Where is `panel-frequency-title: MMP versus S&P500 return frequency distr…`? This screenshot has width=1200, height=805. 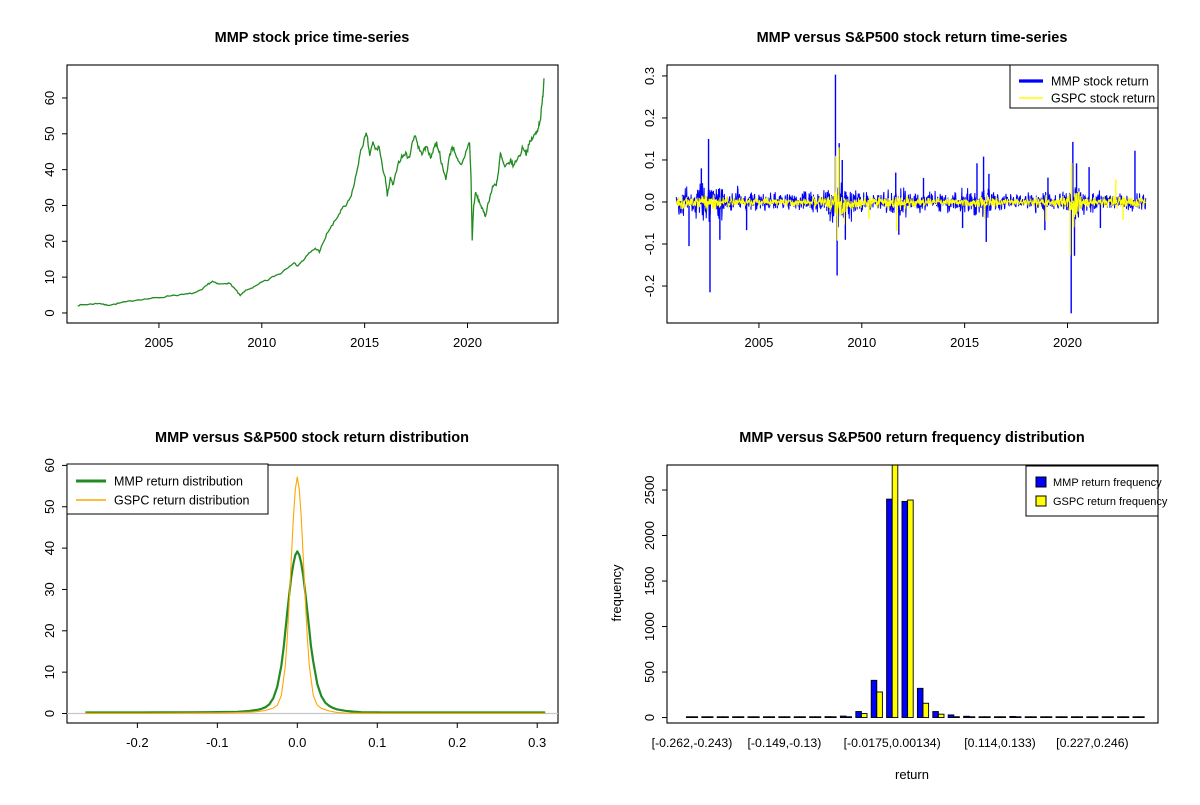 panel-frequency-title: MMP versus S&P500 return frequency distr… is located at coordinates (911, 438).